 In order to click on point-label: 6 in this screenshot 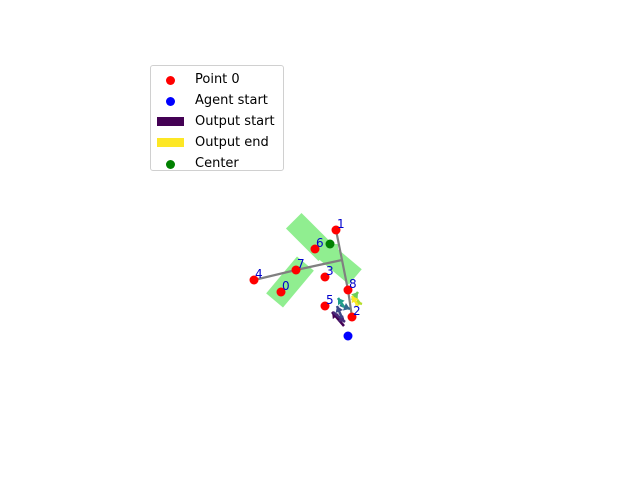, I will do `click(320, 243)`.